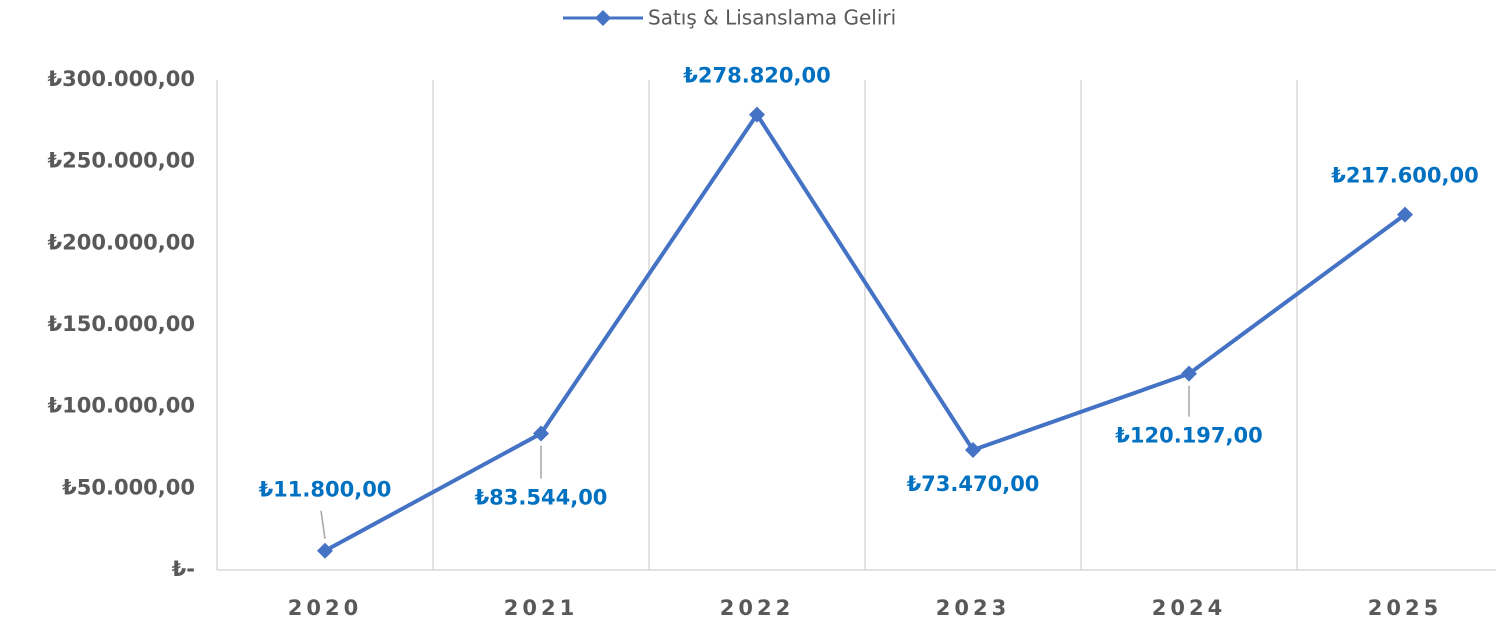  I want to click on y-tick-label: ₺-, so click(183, 569).